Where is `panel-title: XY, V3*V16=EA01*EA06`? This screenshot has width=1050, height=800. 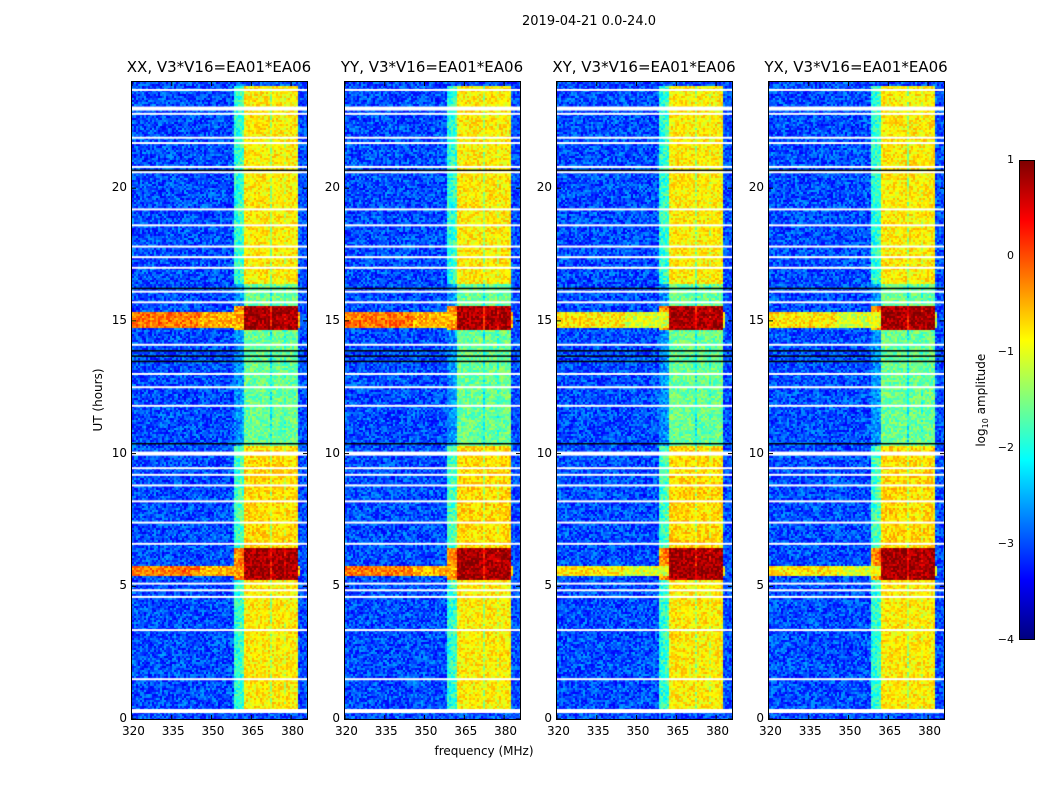 panel-title: XY, V3*V16=EA01*EA06 is located at coordinates (644, 67).